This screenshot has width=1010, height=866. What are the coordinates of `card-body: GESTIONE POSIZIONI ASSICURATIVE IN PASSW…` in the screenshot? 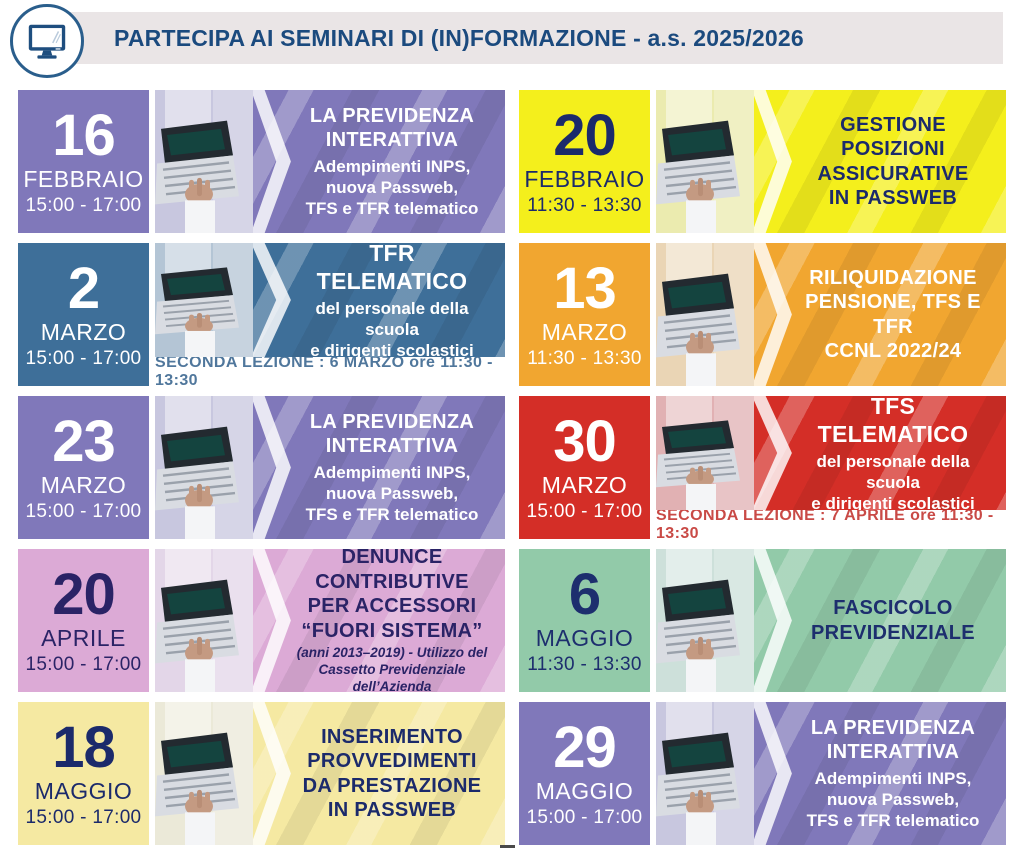 It's located at (831, 161).